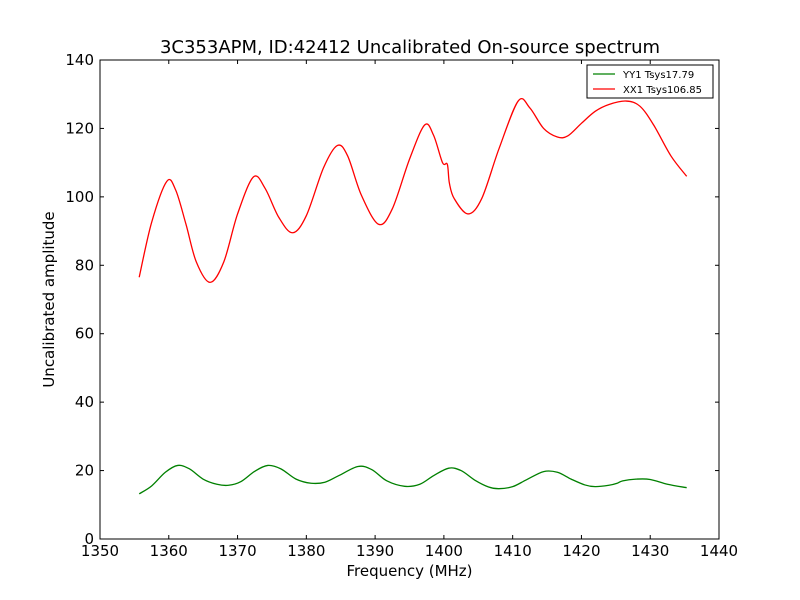  What do you see at coordinates (49, 299) in the screenshot?
I see `y-axis-title: Uncalibrated amplitude` at bounding box center [49, 299].